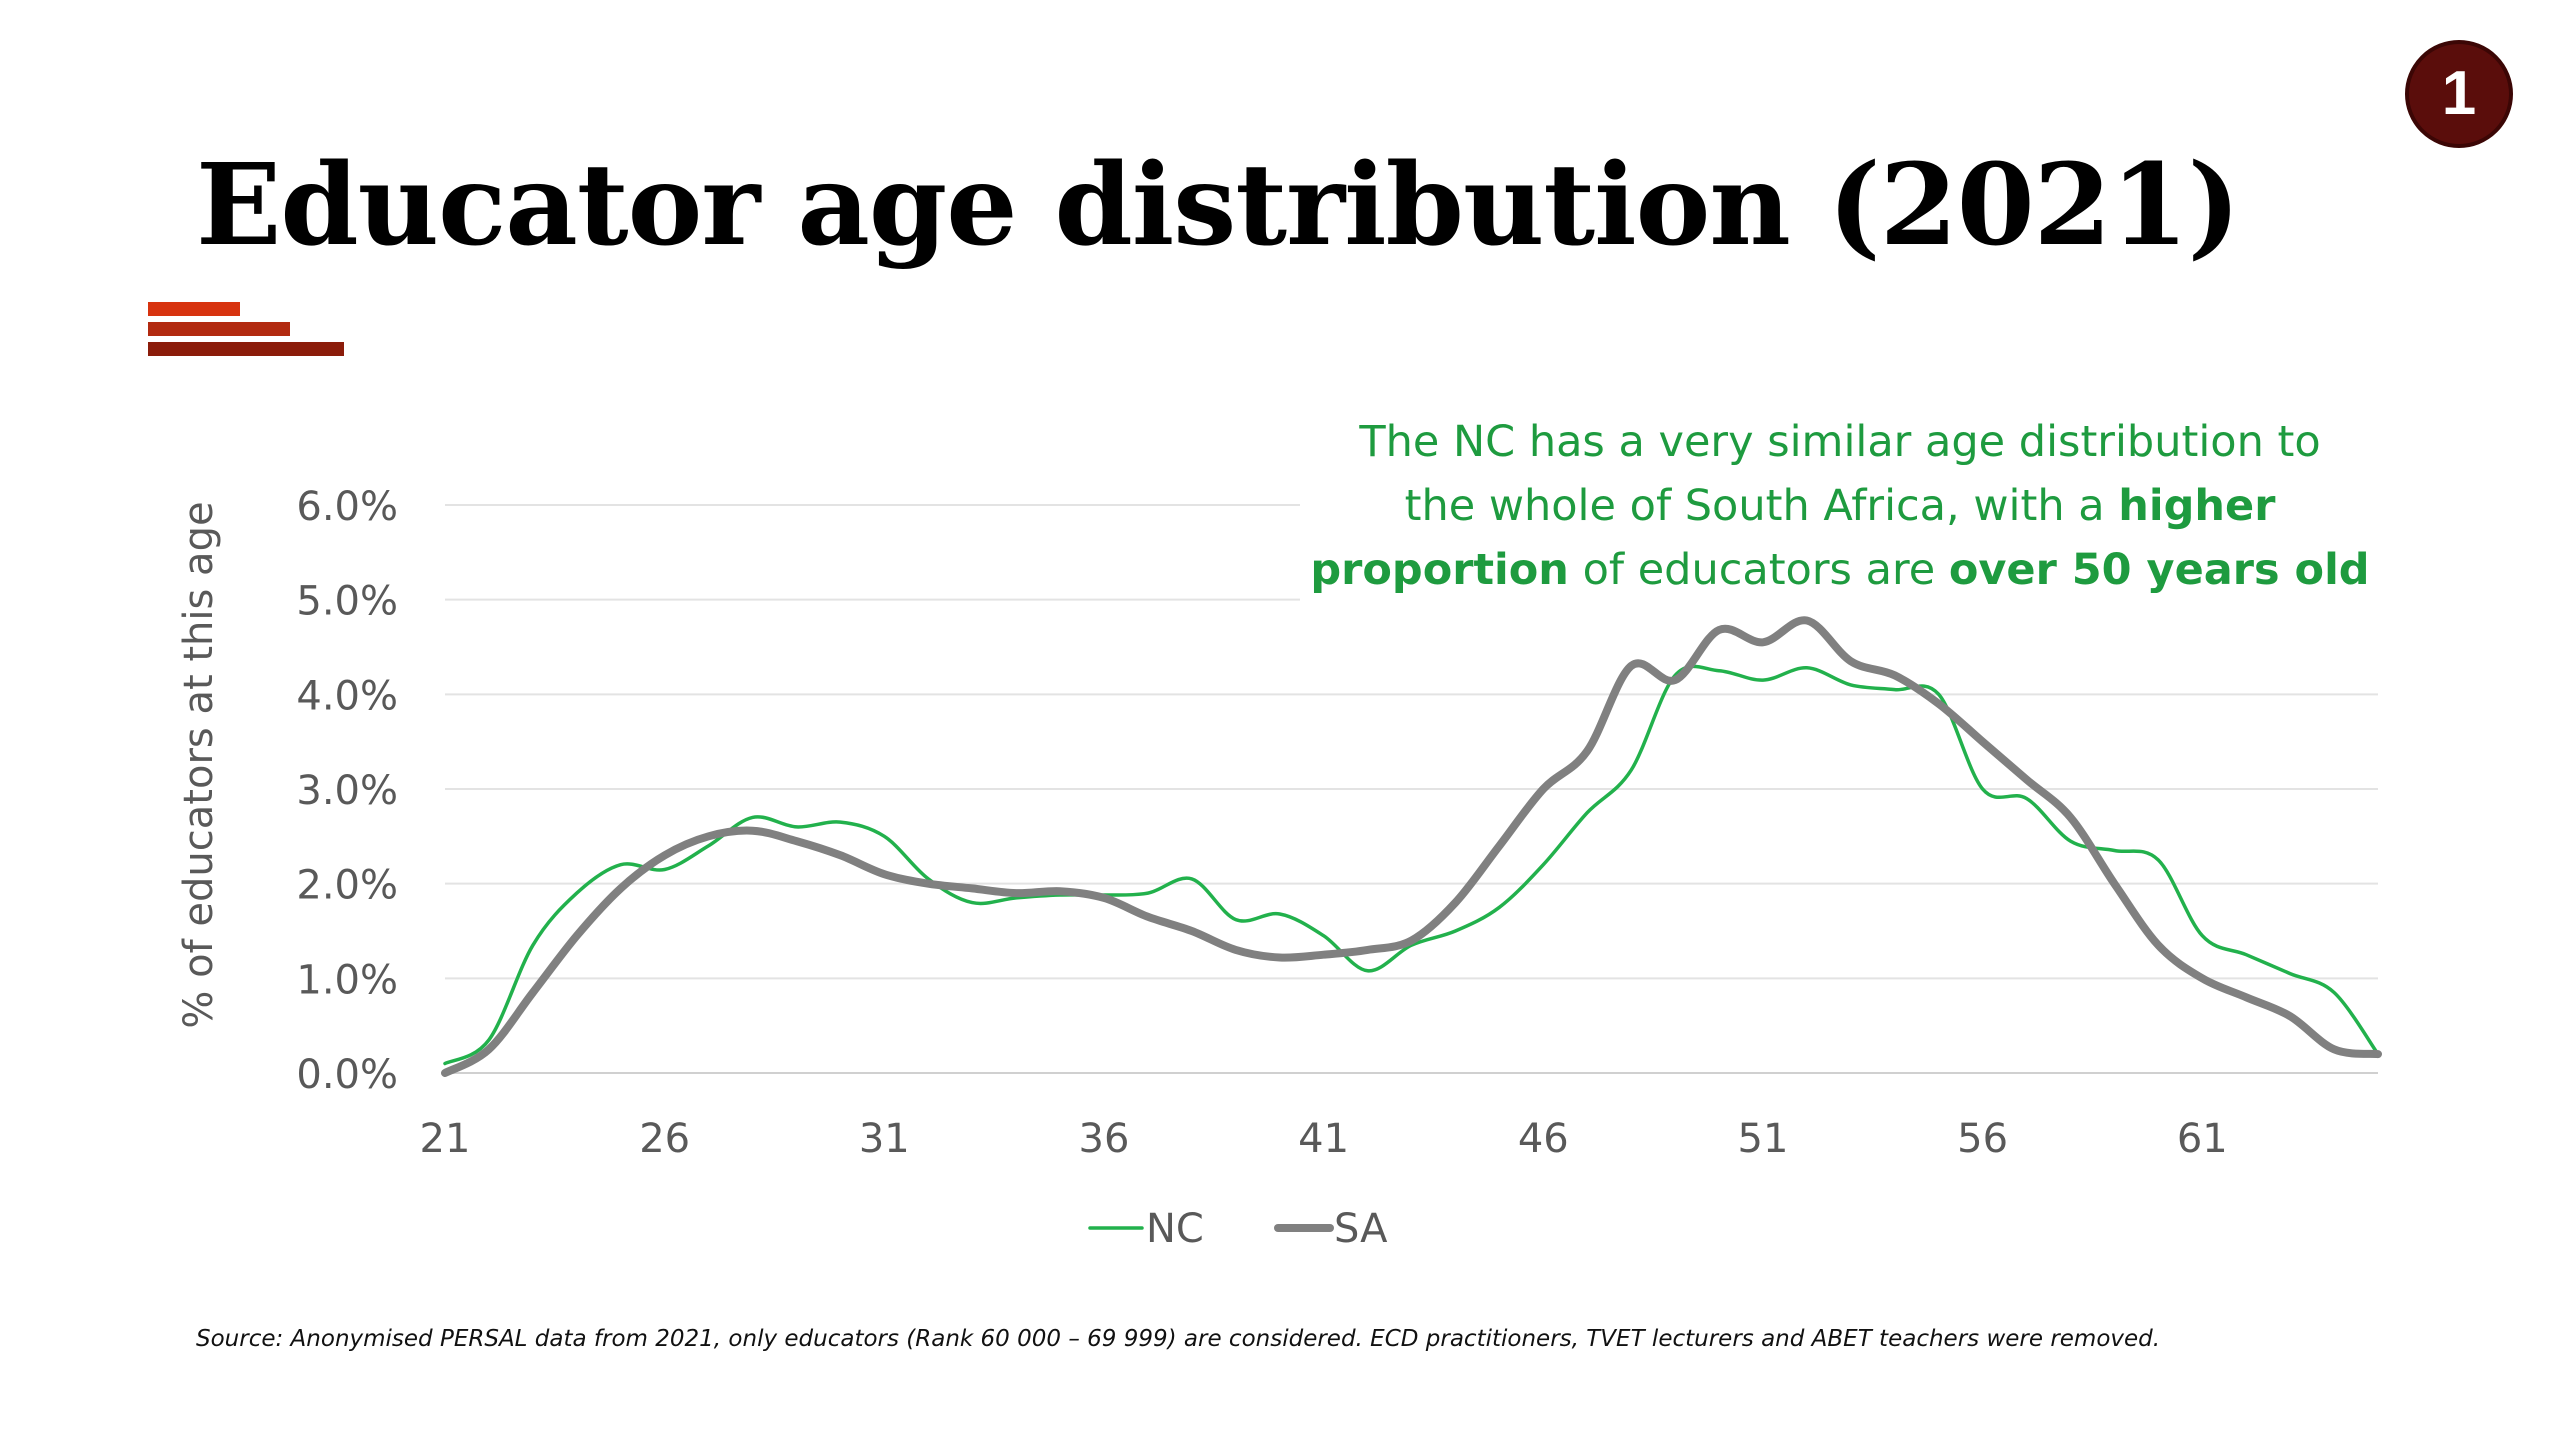  I want to click on x-tick-label: 61, so click(2202, 1139).